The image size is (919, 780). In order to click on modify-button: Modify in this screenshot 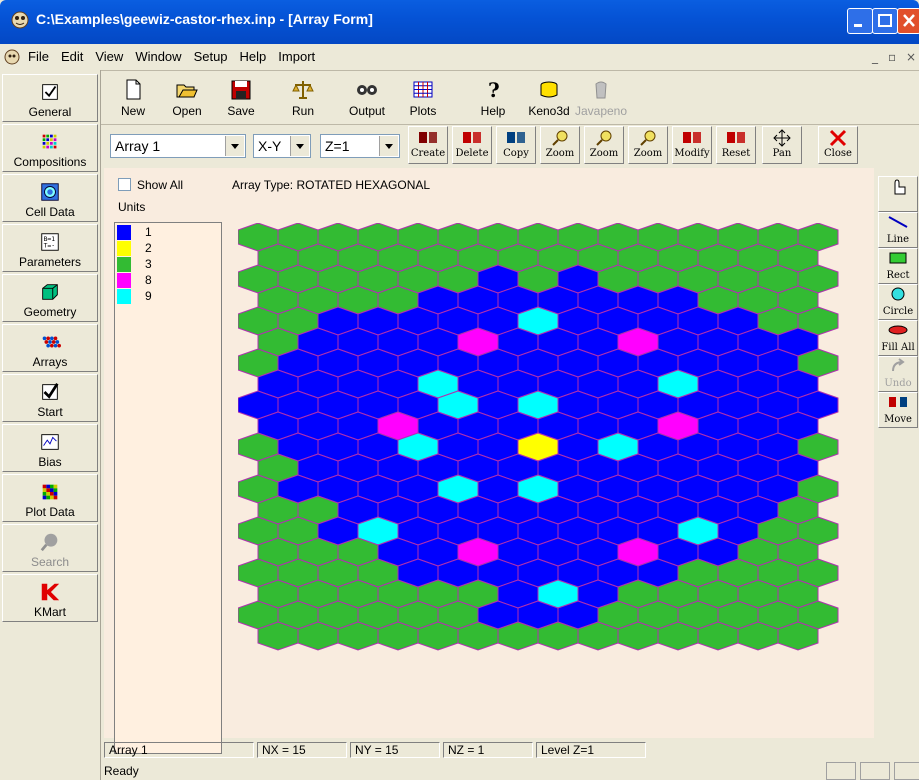, I will do `click(692, 145)`.